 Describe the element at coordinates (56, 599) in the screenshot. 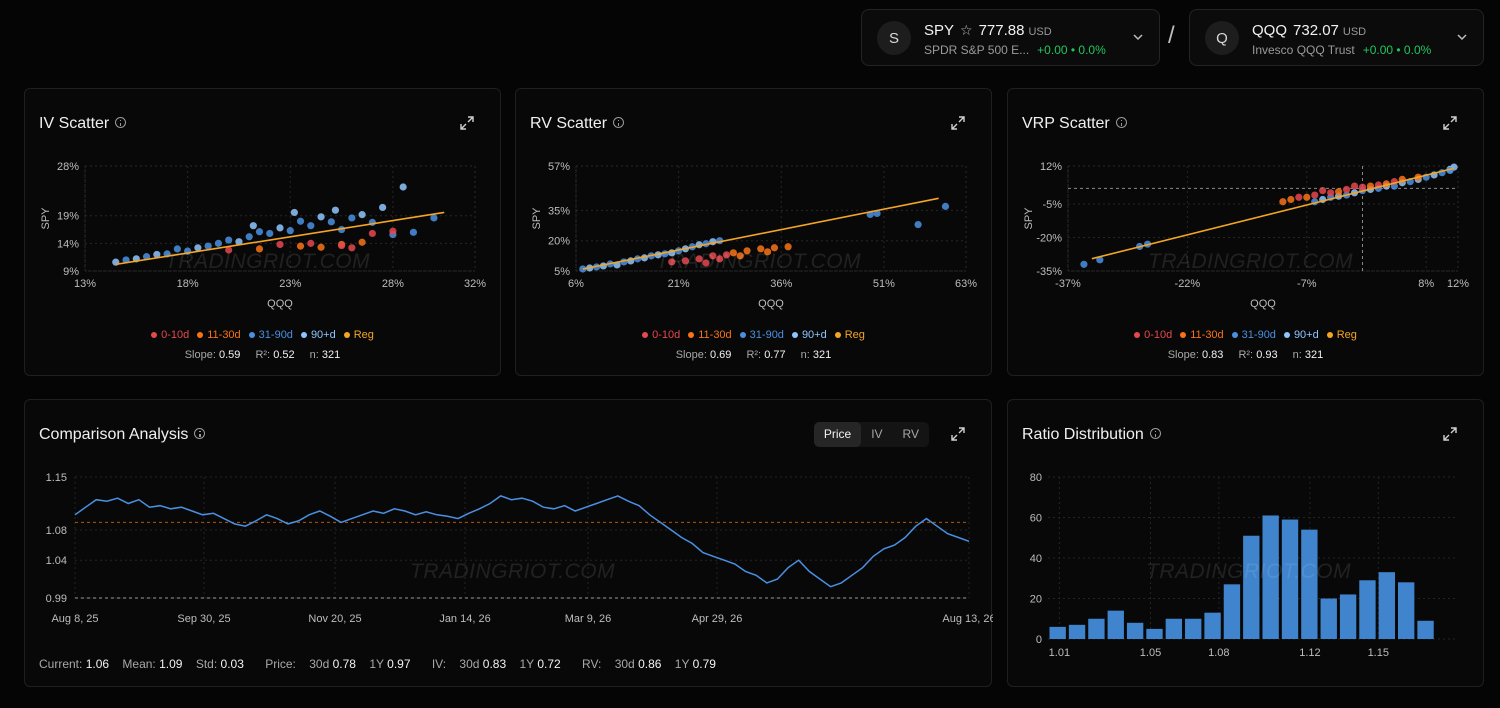

I see `y-tick-label: 0.99` at that location.